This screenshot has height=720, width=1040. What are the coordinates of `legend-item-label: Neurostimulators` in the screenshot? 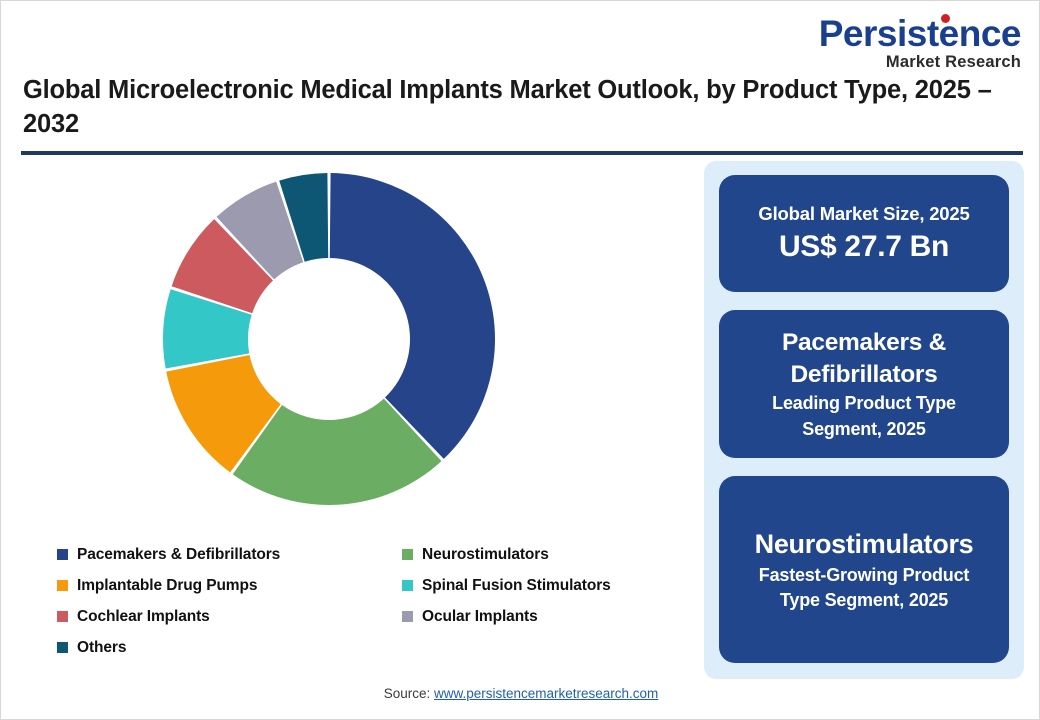 It's located at (485, 554).